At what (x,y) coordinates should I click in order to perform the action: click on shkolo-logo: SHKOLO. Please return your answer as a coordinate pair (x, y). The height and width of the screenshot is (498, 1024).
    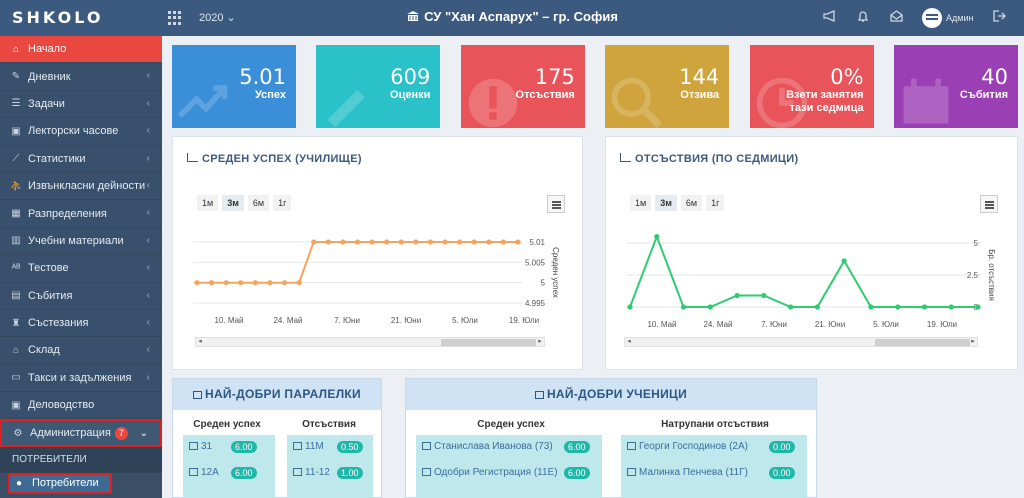
    Looking at the image, I should click on (58, 17).